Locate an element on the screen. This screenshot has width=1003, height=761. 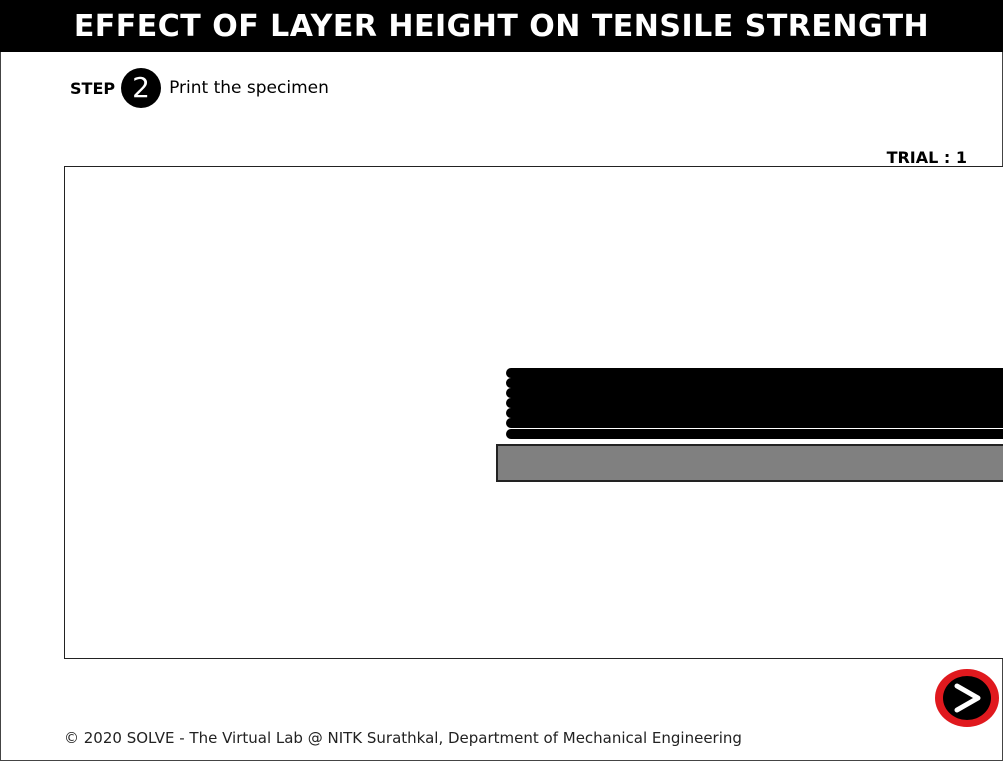
chevron-right-icon is located at coordinates (967, 698).